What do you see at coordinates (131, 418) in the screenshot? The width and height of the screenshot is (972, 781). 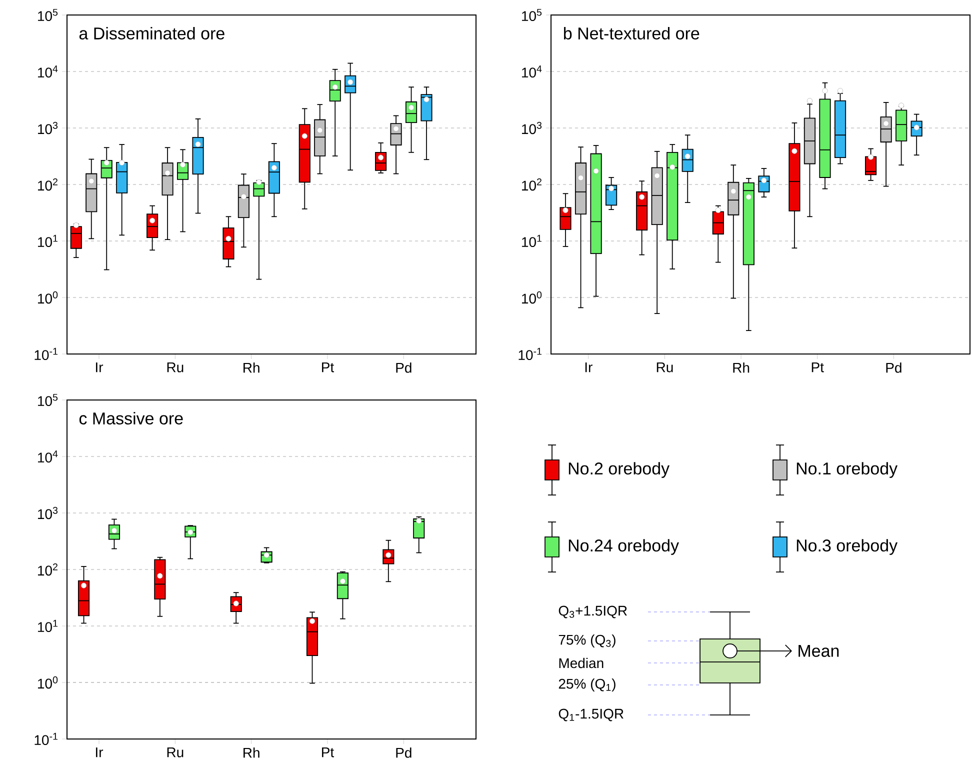 I see `text: c Massive ore` at bounding box center [131, 418].